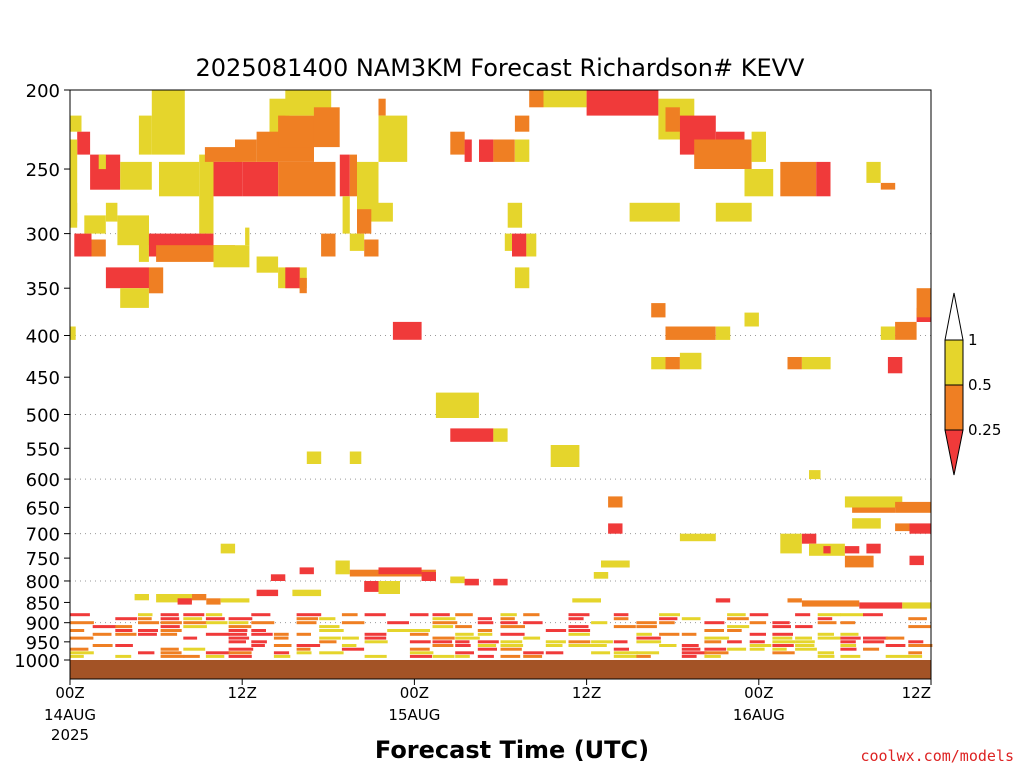 The height and width of the screenshot is (768, 1024). What do you see at coordinates (972, 384) in the screenshot?
I see `colorbar: 1 0.5 0.25` at bounding box center [972, 384].